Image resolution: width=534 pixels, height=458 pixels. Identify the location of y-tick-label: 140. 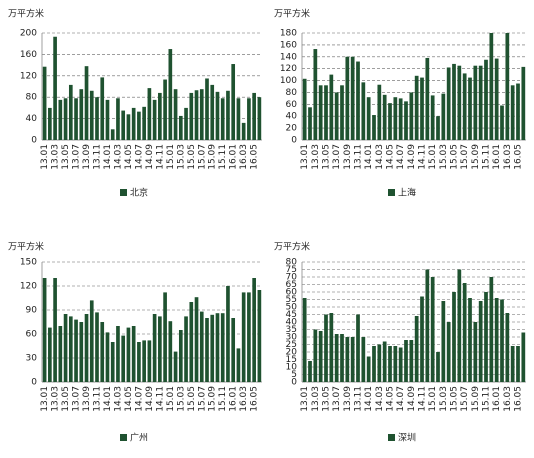
(288, 57).